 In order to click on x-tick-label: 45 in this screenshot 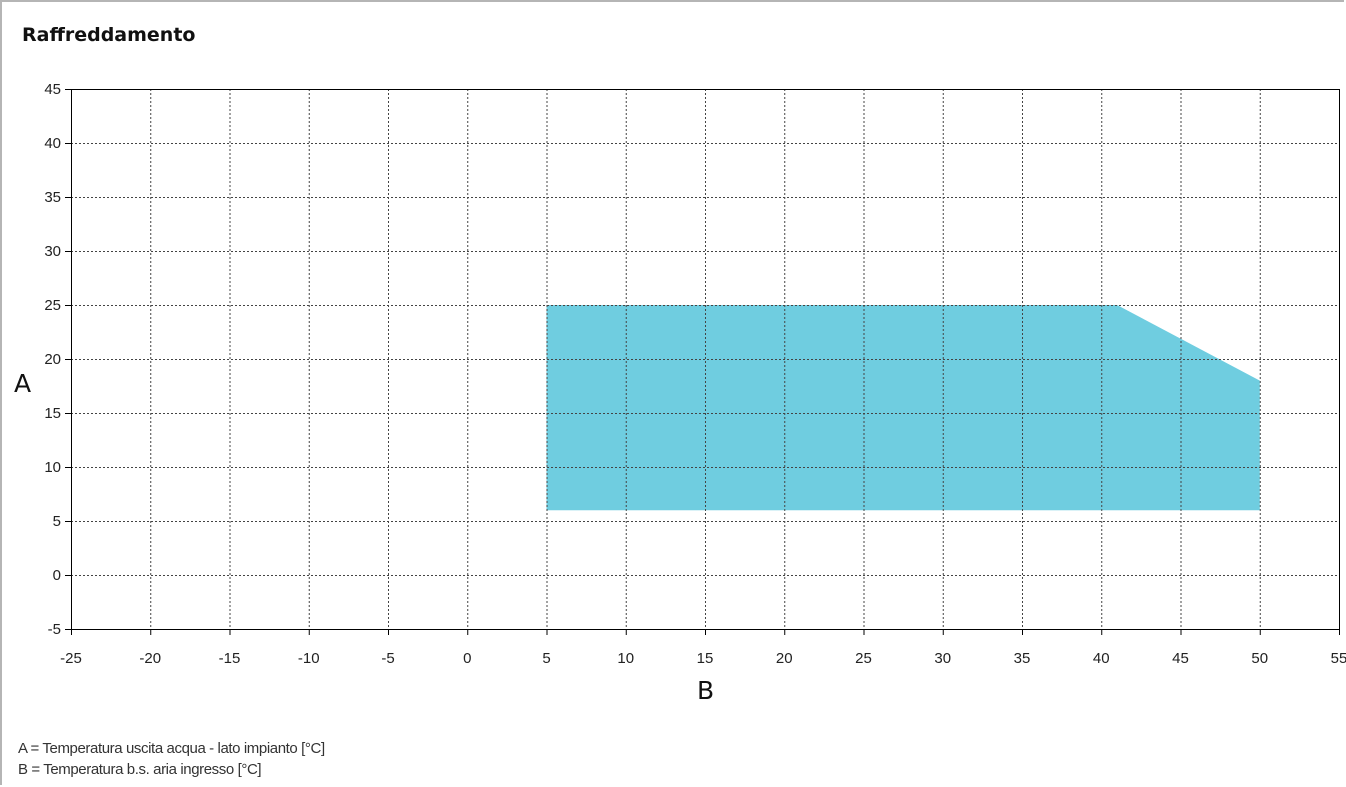, I will do `click(1180, 658)`.